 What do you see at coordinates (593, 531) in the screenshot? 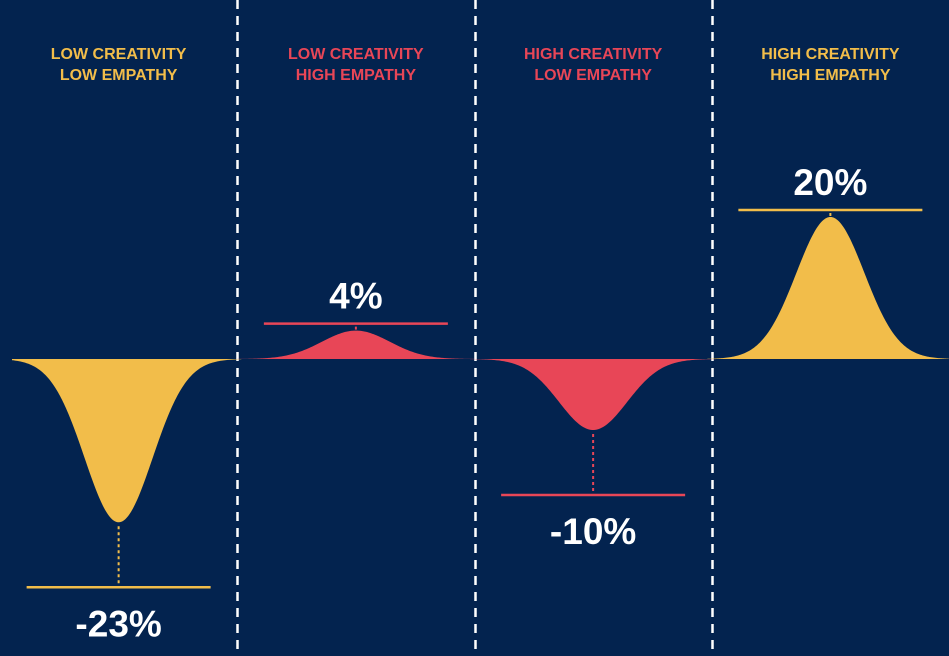
I see `value-label: -10%` at bounding box center [593, 531].